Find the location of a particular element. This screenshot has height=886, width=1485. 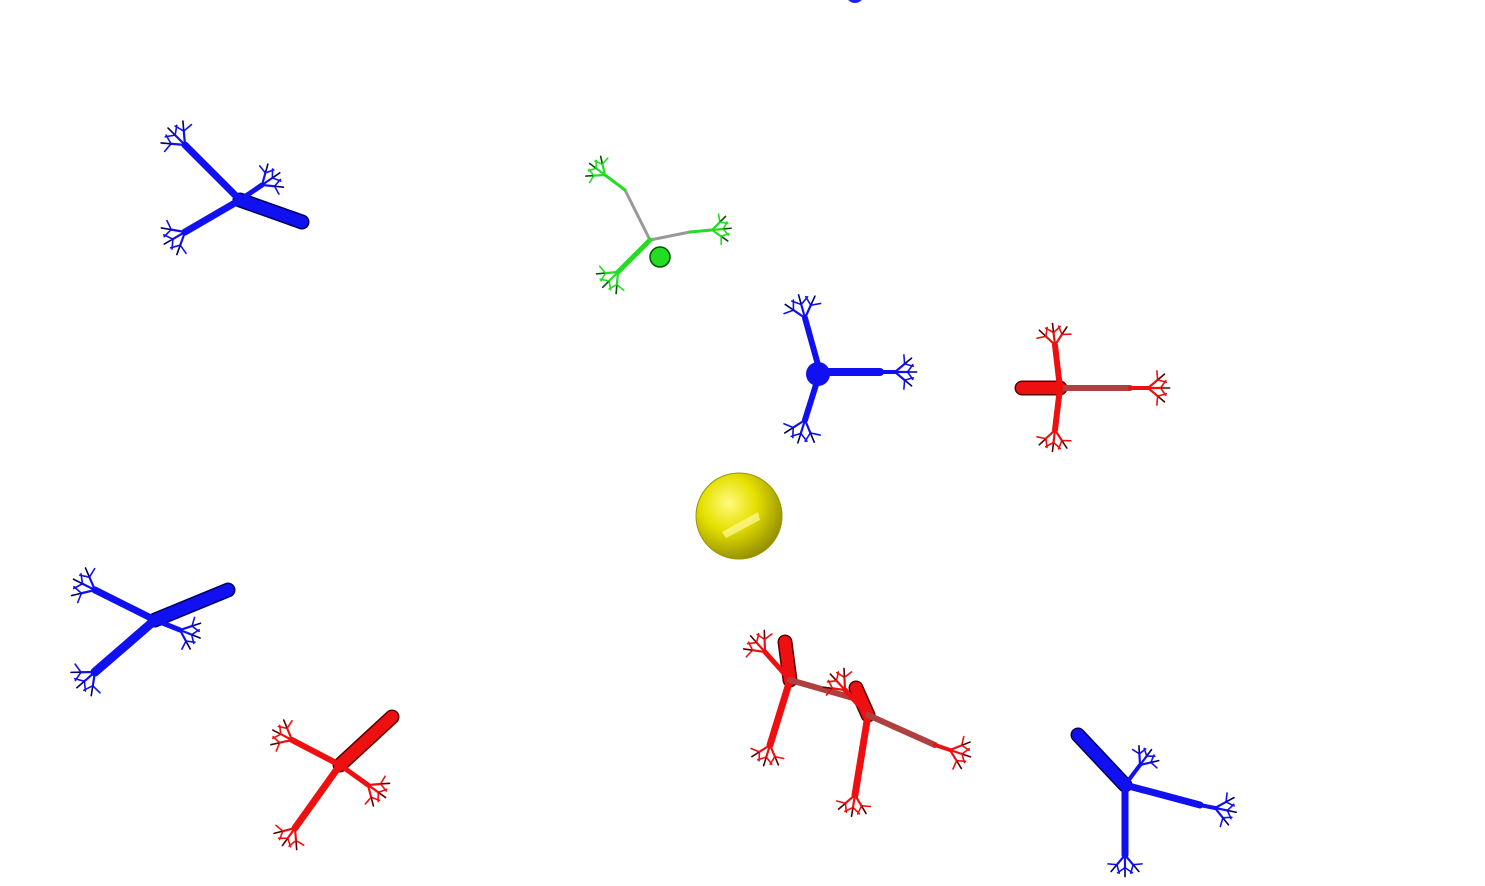

molecule-red-bottom-left is located at coordinates (335, 780).